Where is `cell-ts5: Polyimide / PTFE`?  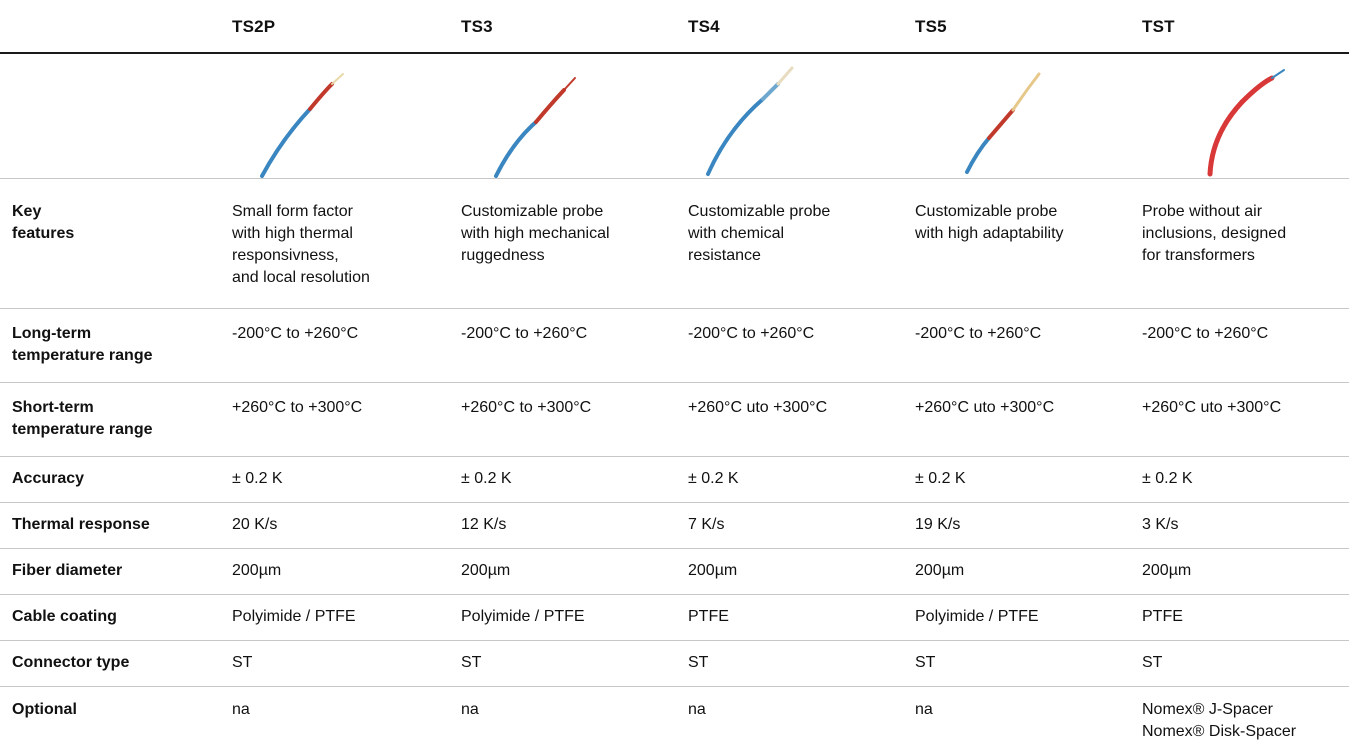
cell-ts5: Polyimide / PTFE is located at coordinates (977, 616).